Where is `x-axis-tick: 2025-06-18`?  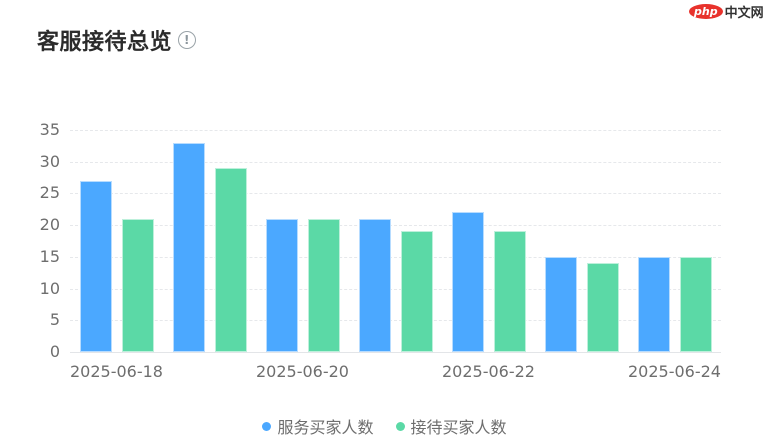
x-axis-tick: 2025-06-18 is located at coordinates (116, 371).